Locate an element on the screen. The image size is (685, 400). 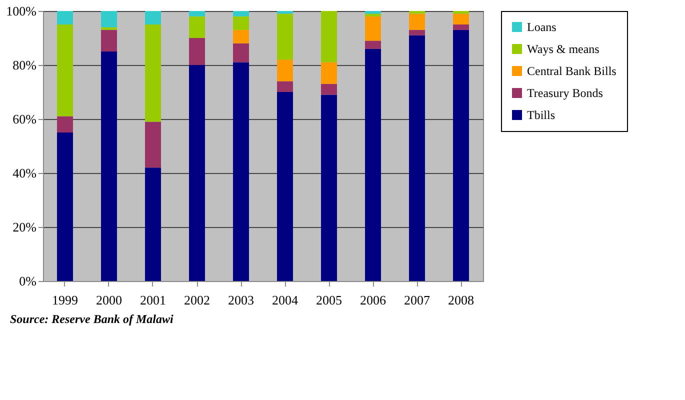
y-tick-label: 100% is located at coordinates (21, 11).